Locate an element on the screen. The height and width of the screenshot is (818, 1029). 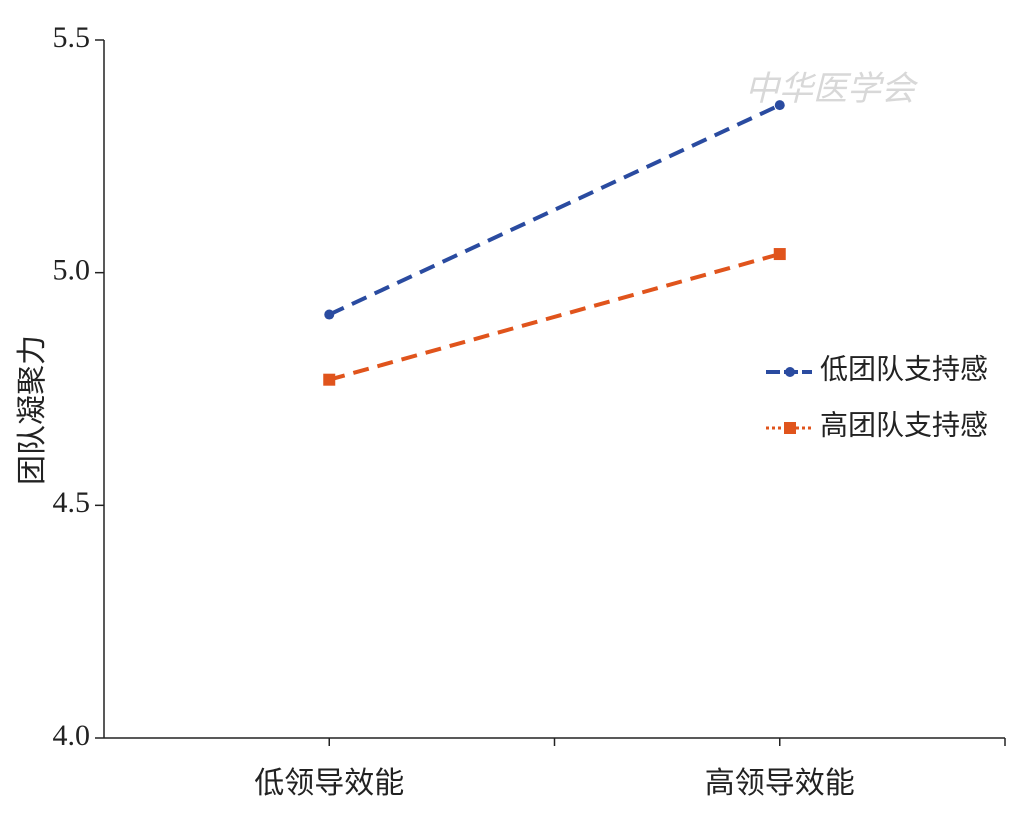
y-axis-label: 团队凝聚力 is located at coordinates (32, 410).